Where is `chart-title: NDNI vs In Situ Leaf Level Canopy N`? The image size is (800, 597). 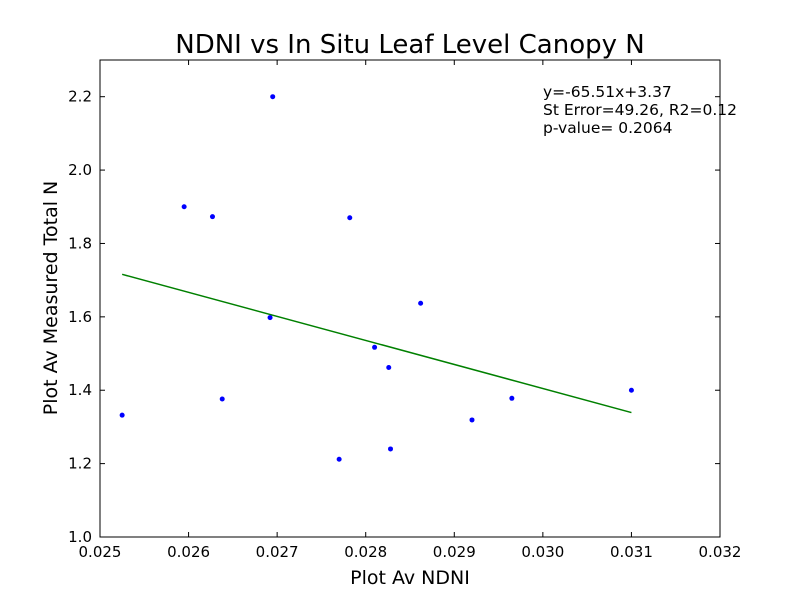 chart-title: NDNI vs In Situ Leaf Level Canopy N is located at coordinates (409, 45).